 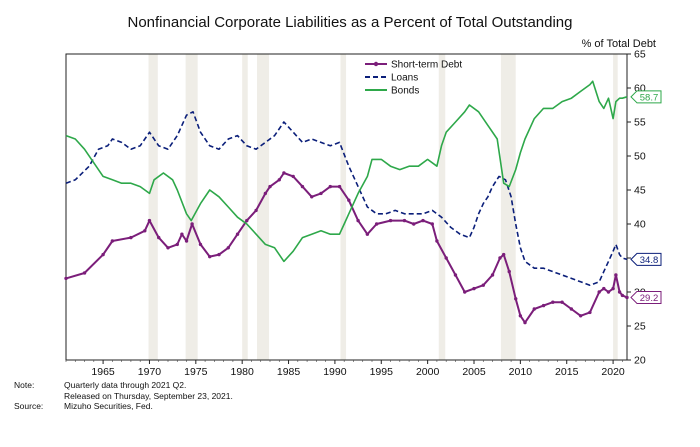 What do you see at coordinates (404, 78) in the screenshot?
I see `legend-label: Loans` at bounding box center [404, 78].